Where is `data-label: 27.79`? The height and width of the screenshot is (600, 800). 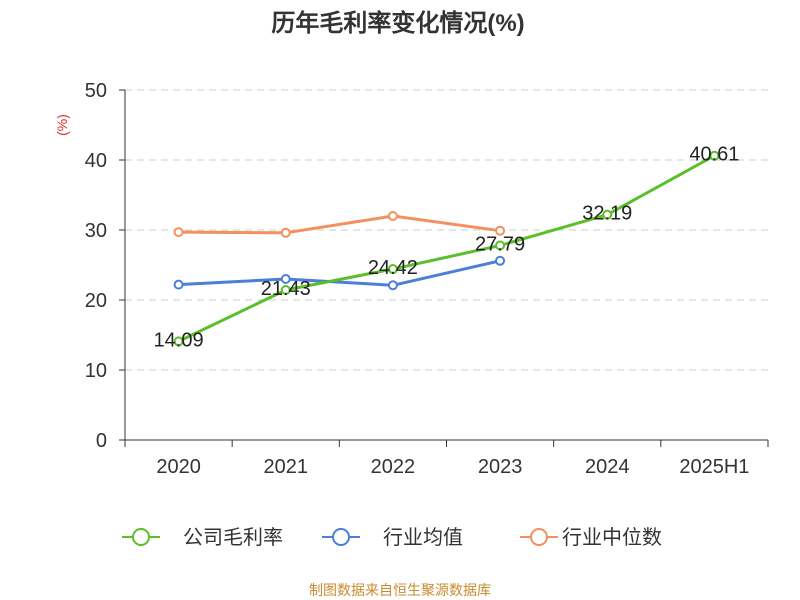 data-label: 27.79 is located at coordinates (500, 244).